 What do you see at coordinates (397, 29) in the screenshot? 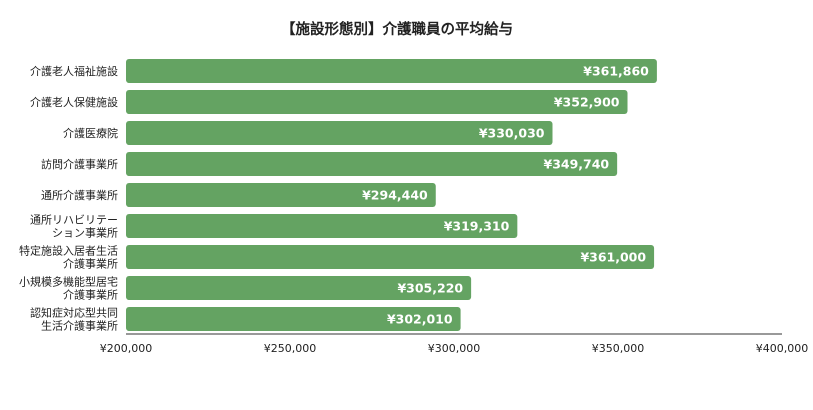
I see `chart-title: 【施設形態別】介護職員の平均給与` at bounding box center [397, 29].